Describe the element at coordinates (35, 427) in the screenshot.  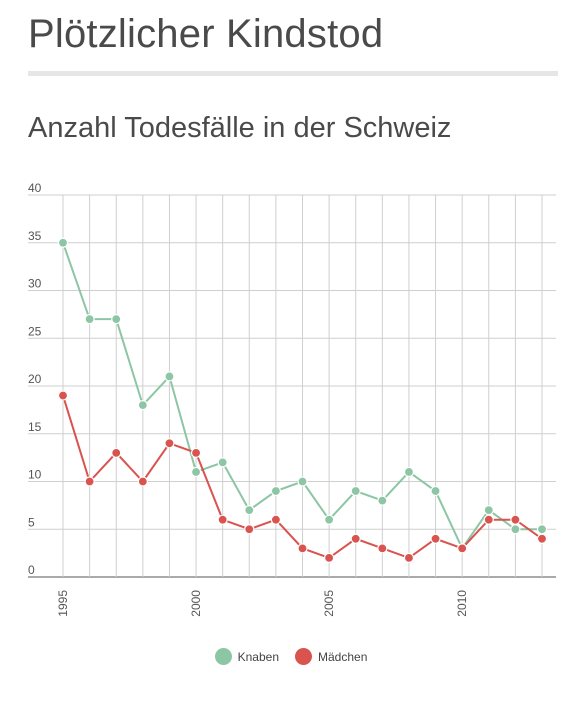
I see `y-tick-label: 15` at that location.